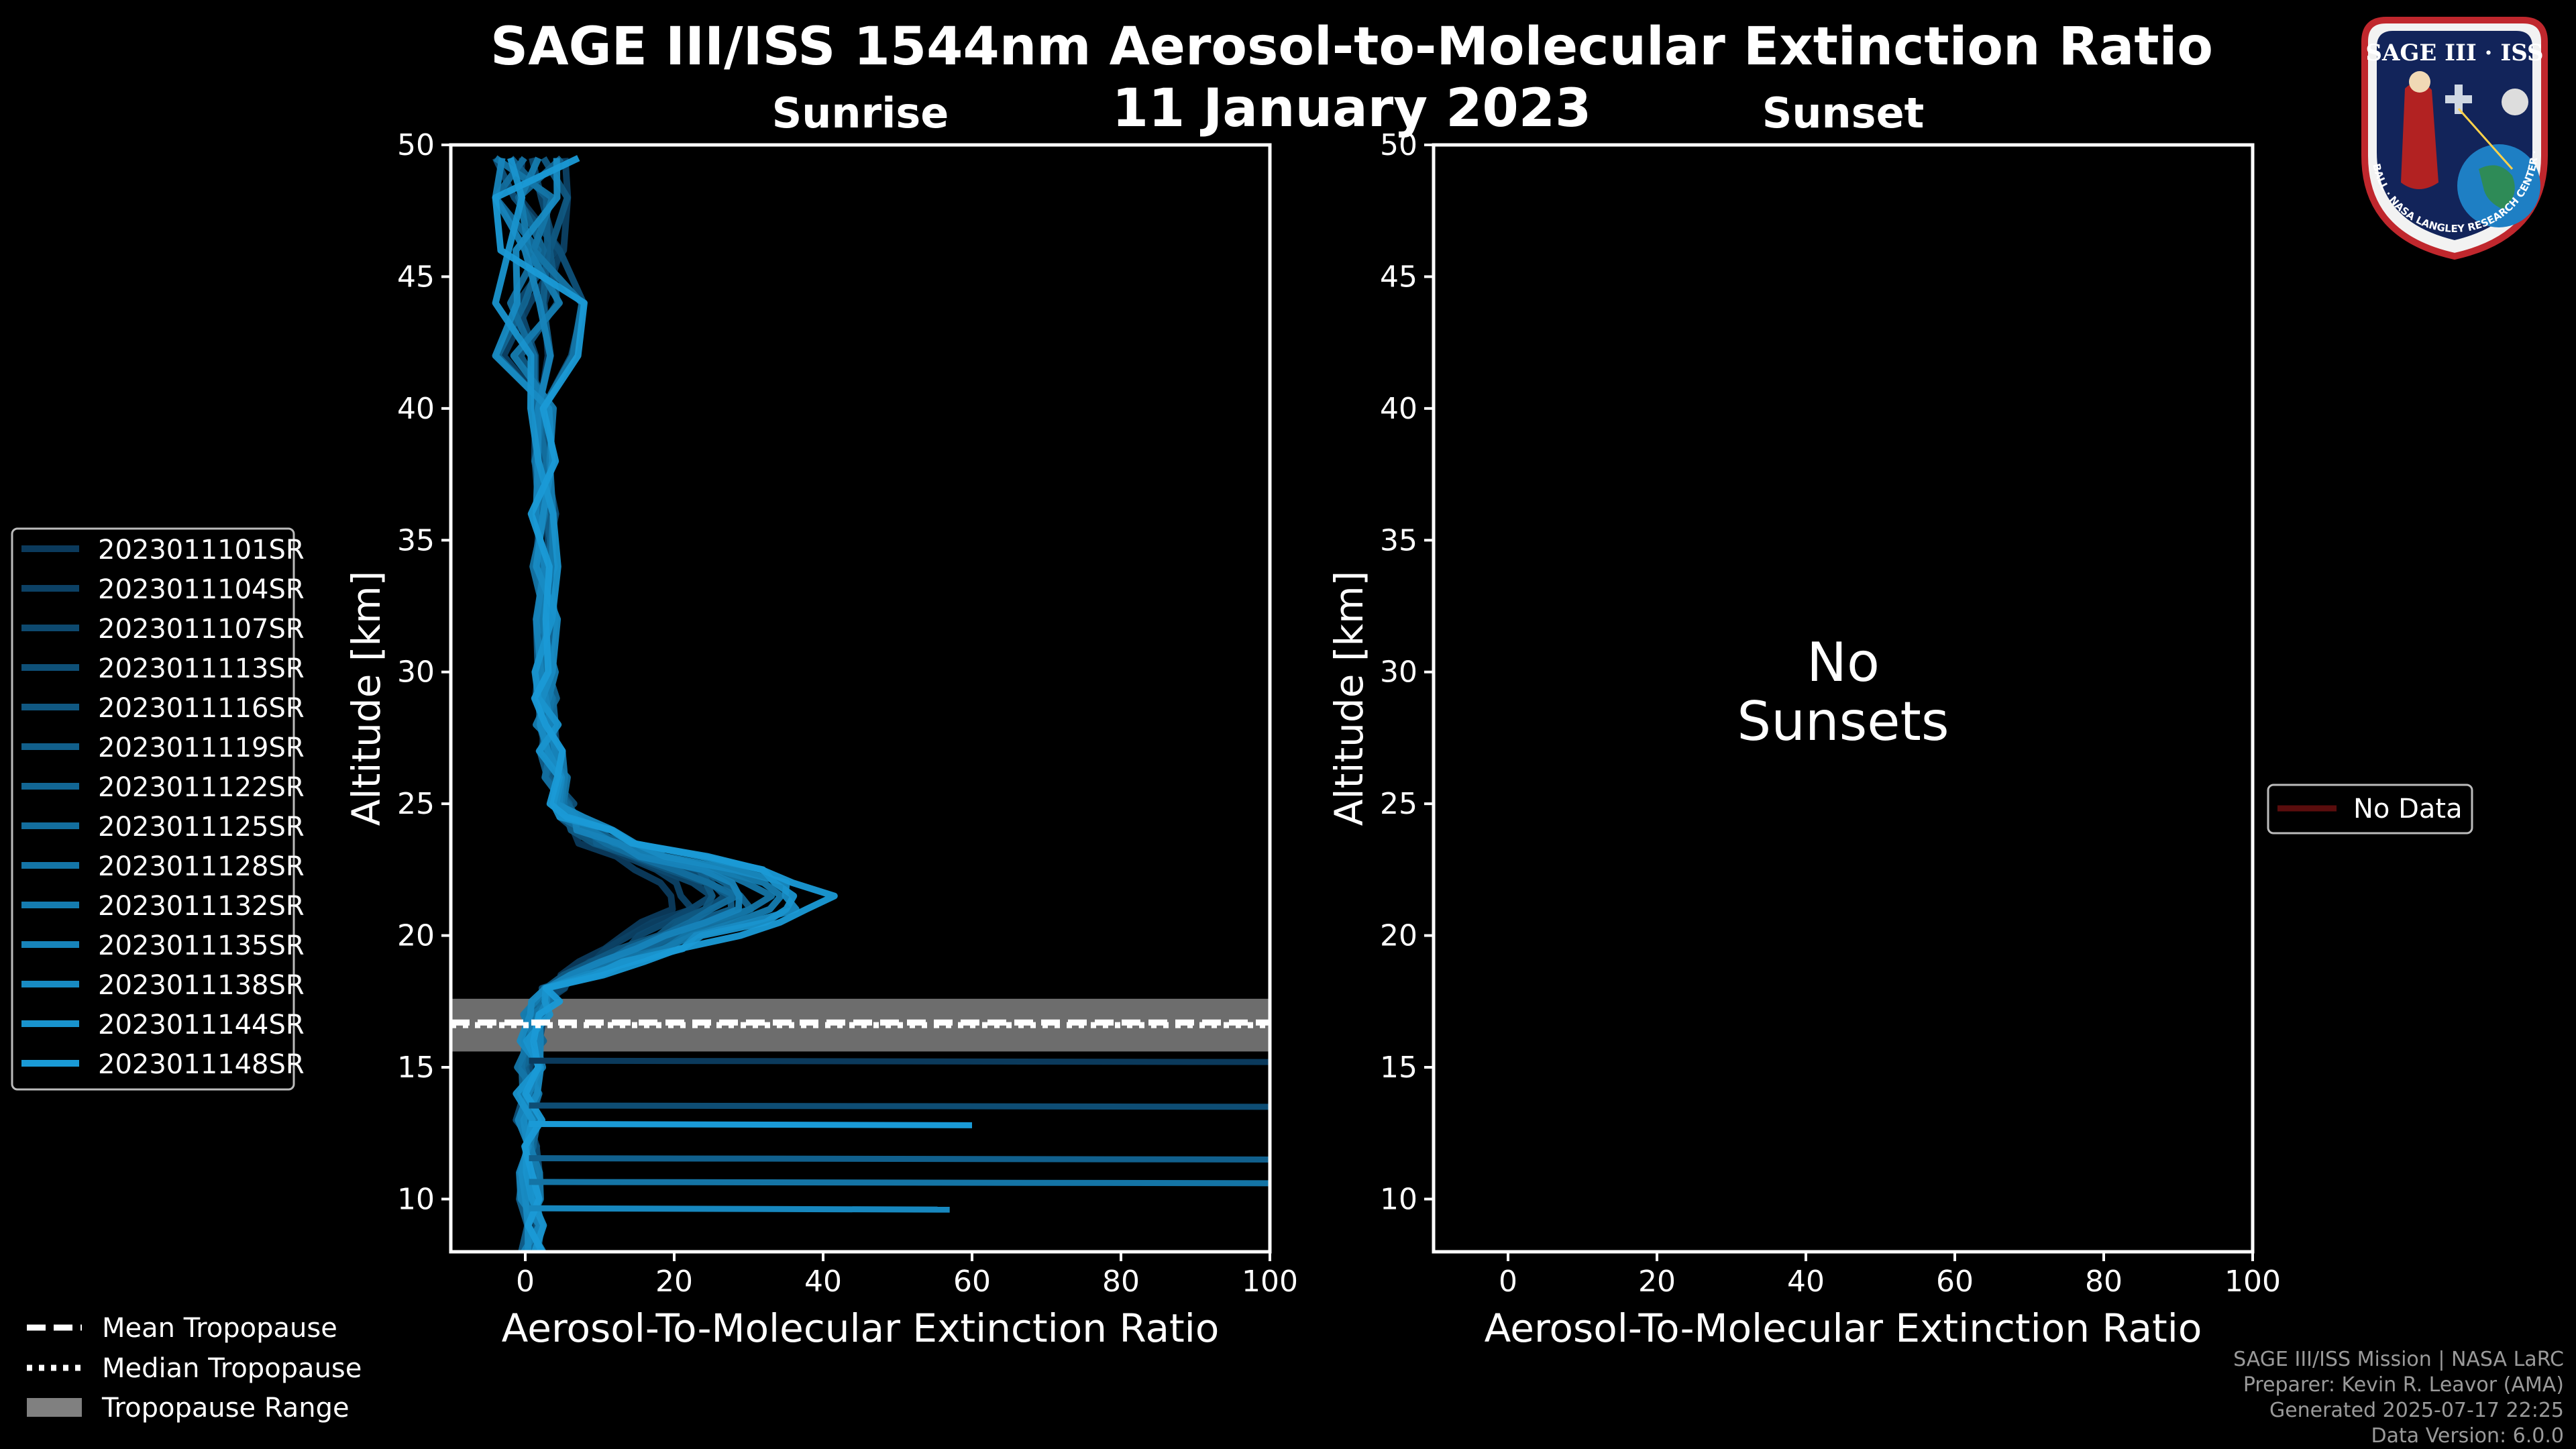 The image size is (2576, 1449). I want to click on tropopause-legend-label: Mean Tropopause, so click(219, 1328).